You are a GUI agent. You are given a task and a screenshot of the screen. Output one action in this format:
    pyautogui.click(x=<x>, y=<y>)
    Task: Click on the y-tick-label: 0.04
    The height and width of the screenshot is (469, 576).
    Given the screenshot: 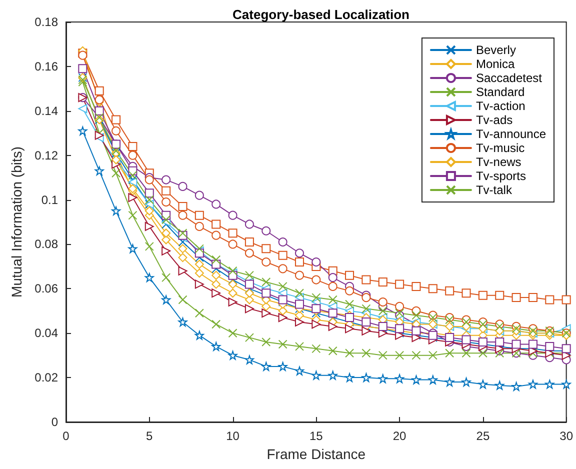 What is the action you would take?
    pyautogui.click(x=46, y=333)
    